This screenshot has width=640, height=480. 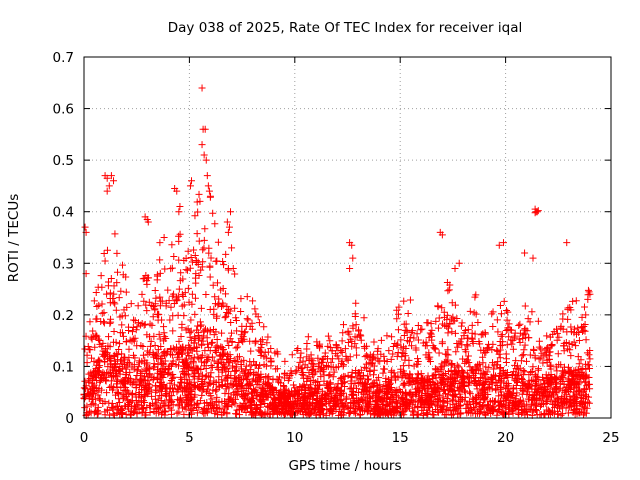 What do you see at coordinates (350, 438) in the screenshot?
I see `x-tick-labels: 0 5 10 15 20 25` at bounding box center [350, 438].